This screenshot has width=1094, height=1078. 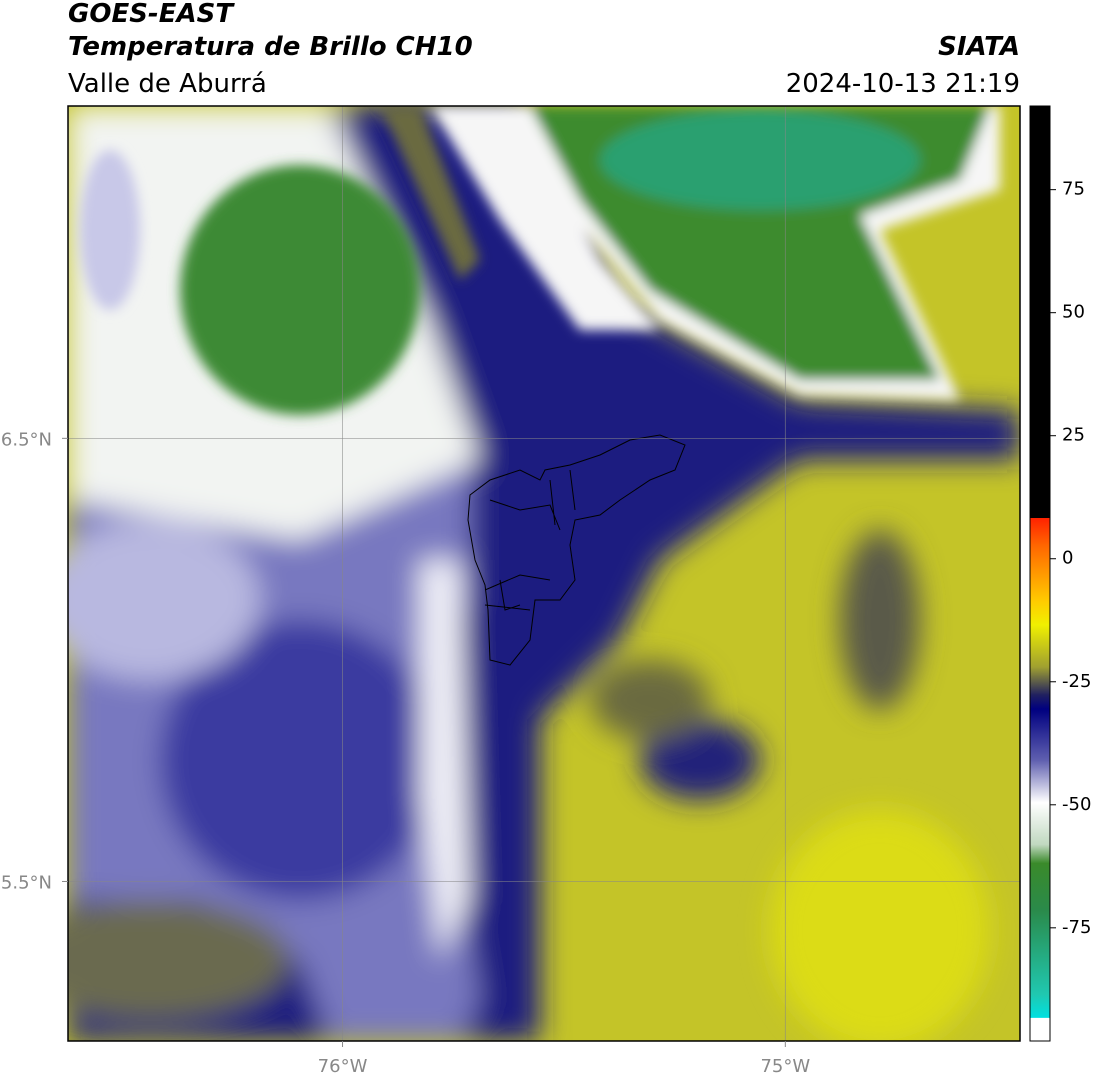 What do you see at coordinates (26, 882) in the screenshot?
I see `y-tick-label: 5.5°N` at bounding box center [26, 882].